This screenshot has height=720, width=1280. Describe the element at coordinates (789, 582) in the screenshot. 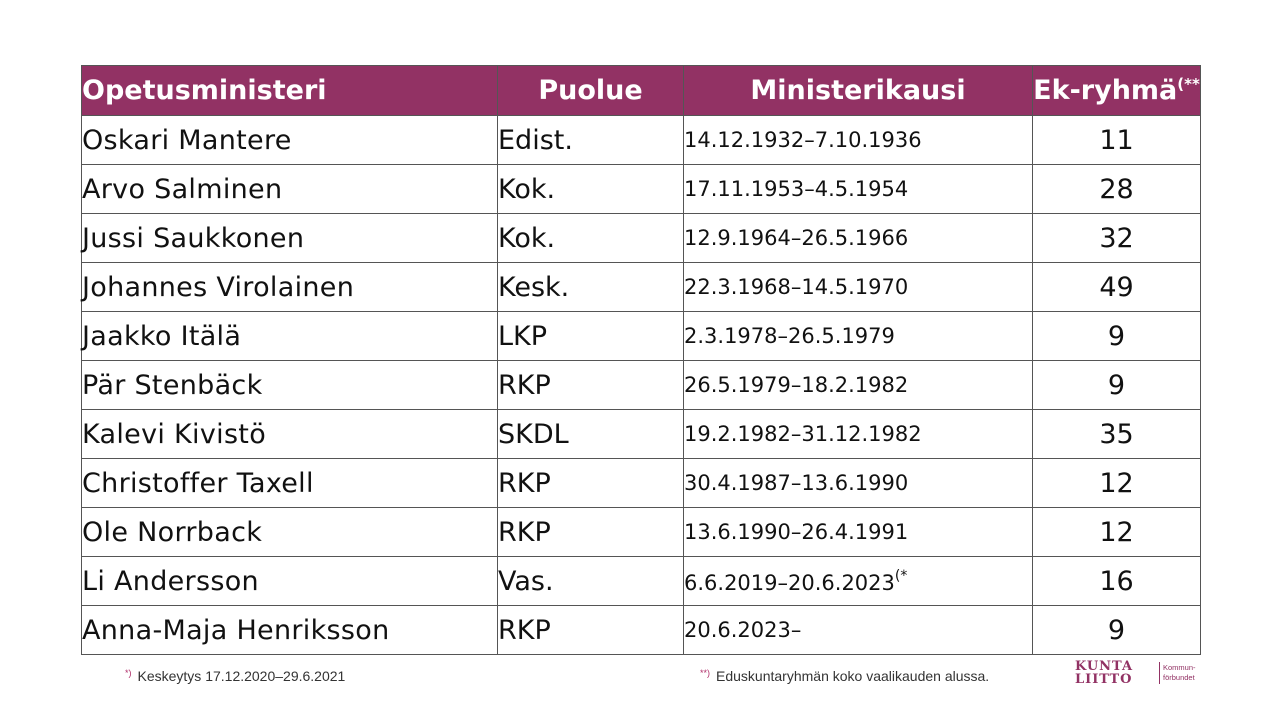

I see `term-dates: 6.6.2019–20.6.2023` at that location.